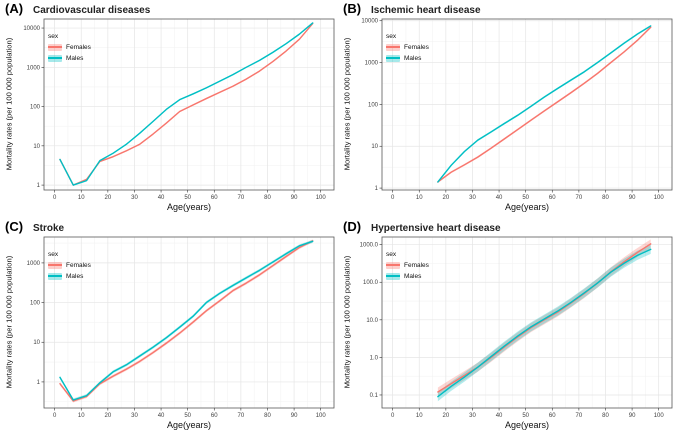  I want to click on panel-letter: (C), so click(14, 226).